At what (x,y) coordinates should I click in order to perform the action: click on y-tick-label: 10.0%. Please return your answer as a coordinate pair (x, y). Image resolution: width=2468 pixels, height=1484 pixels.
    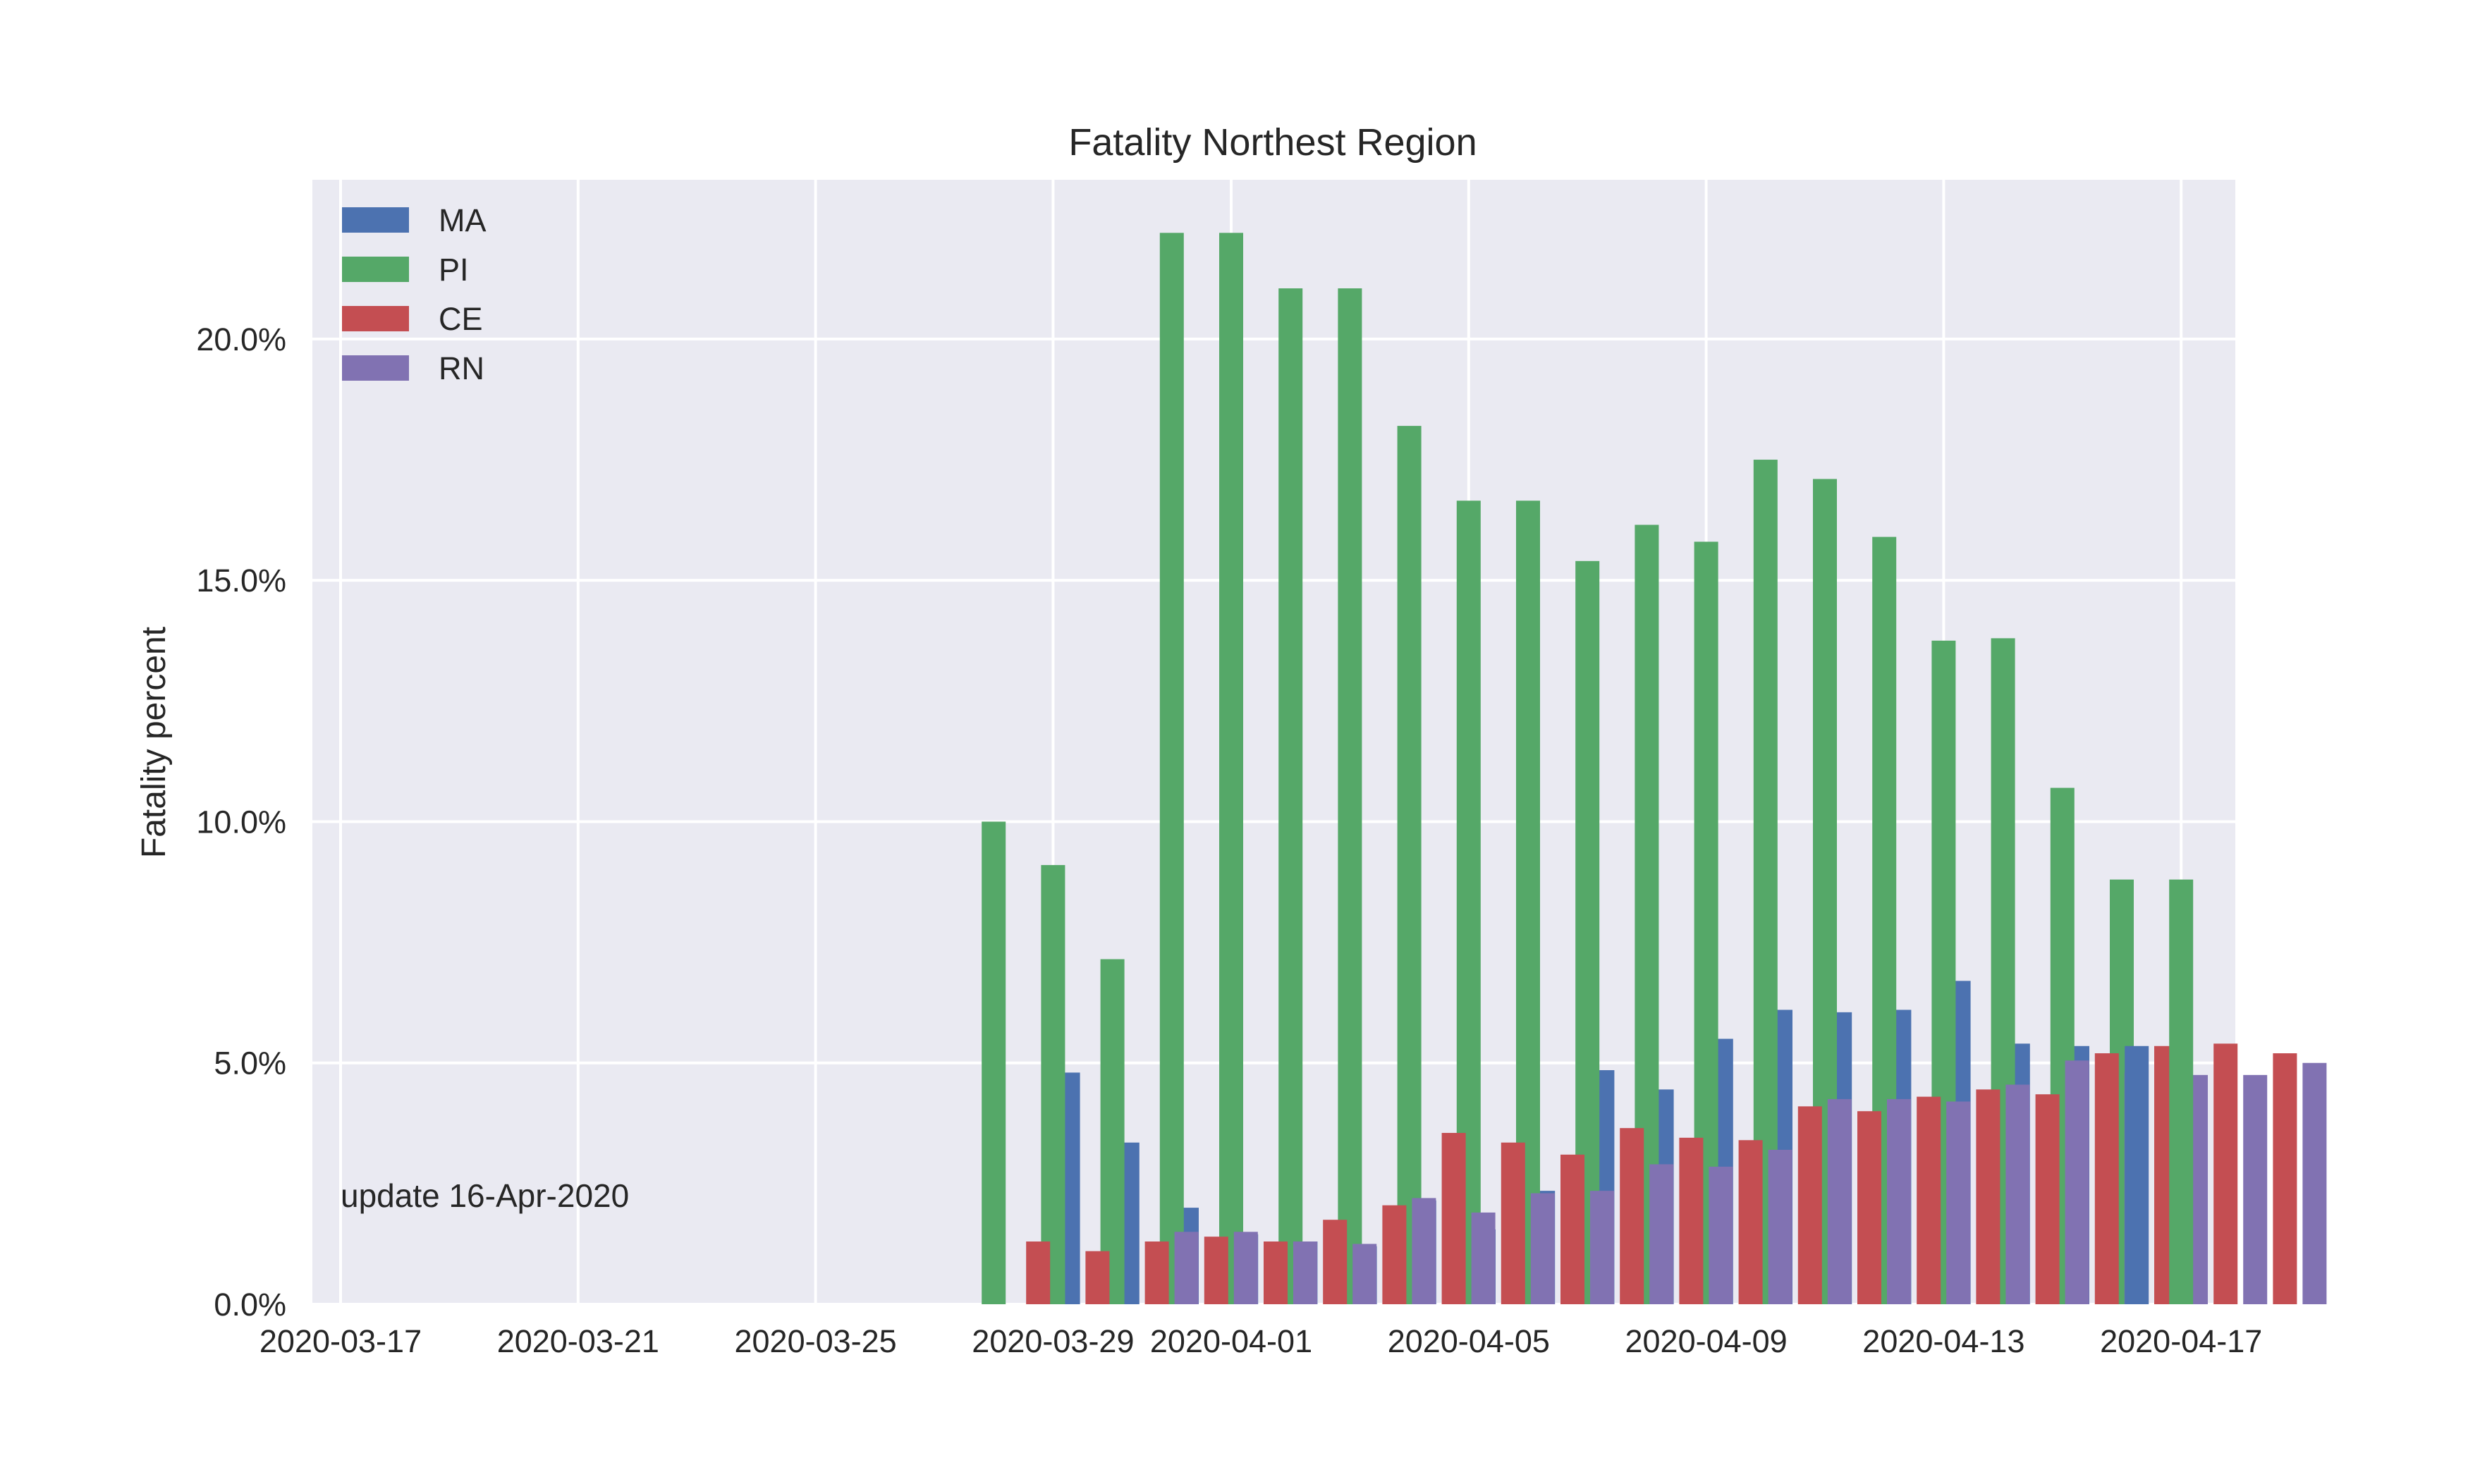
    Looking at the image, I should click on (241, 822).